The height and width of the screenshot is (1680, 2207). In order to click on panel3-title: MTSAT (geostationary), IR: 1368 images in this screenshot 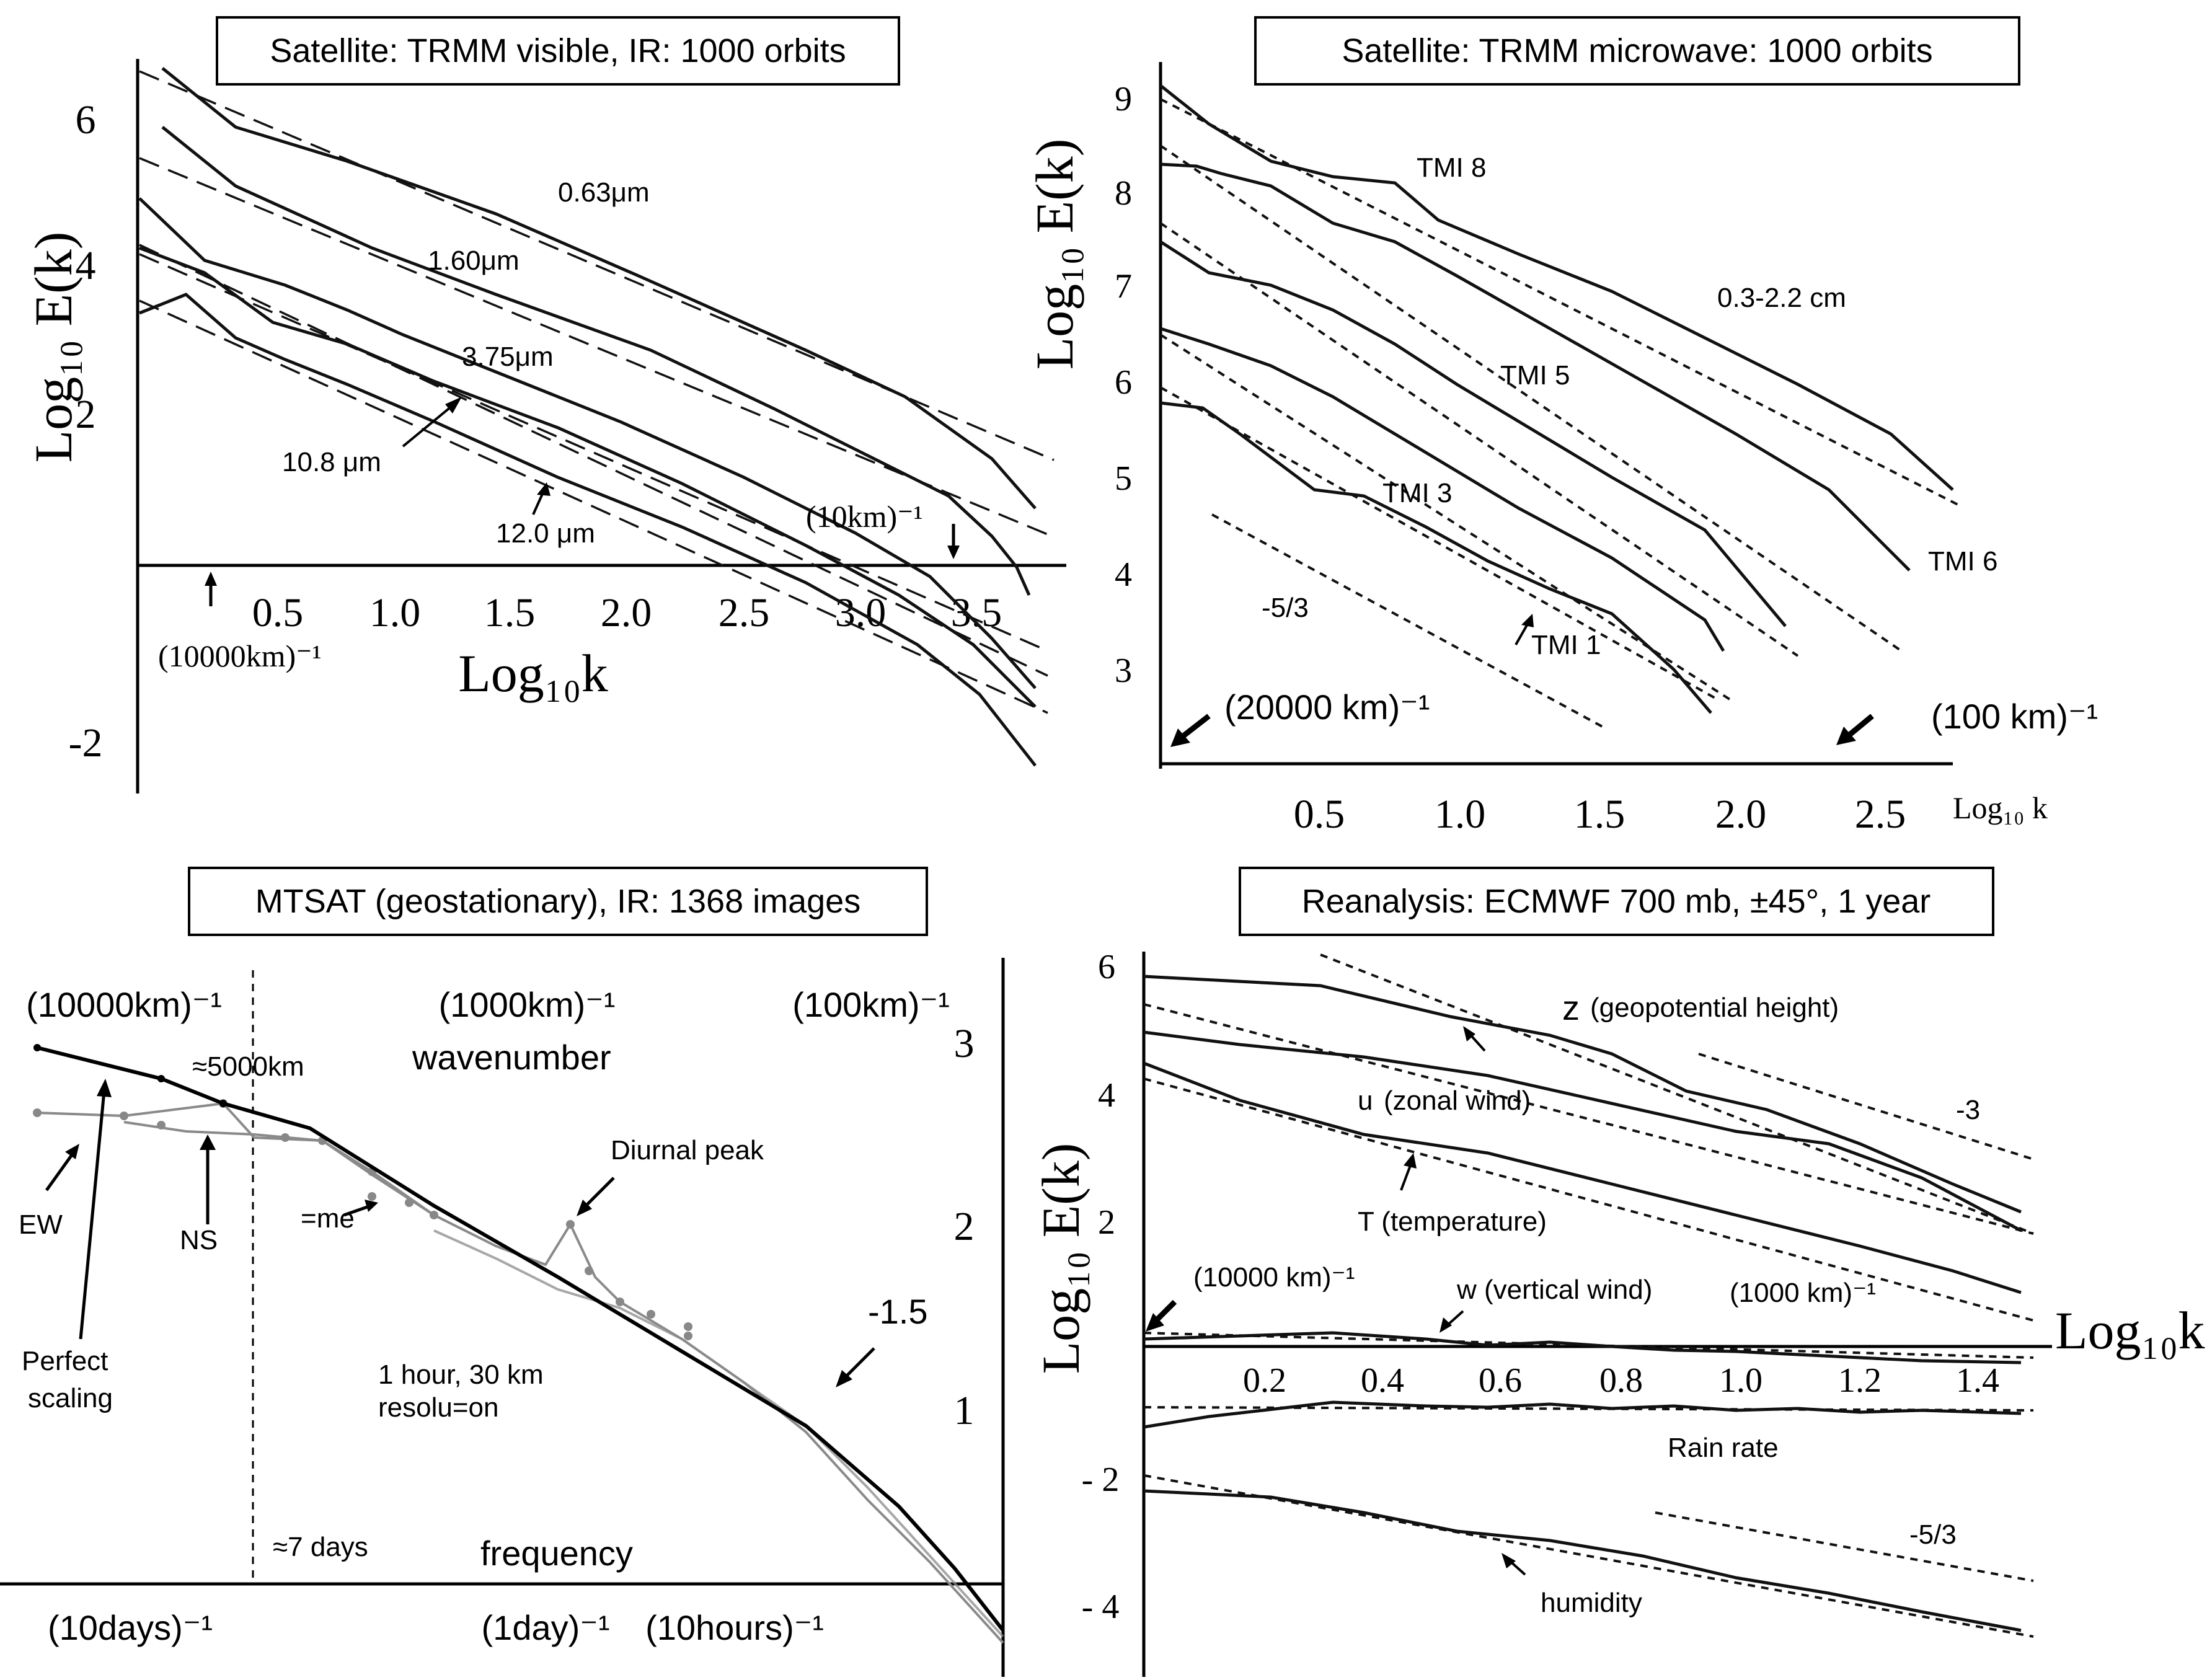, I will do `click(557, 901)`.